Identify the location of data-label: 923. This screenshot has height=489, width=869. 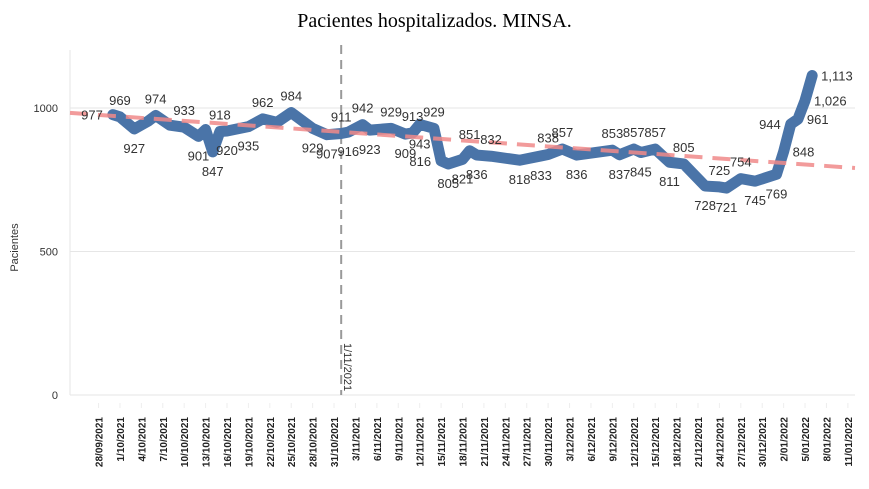
(370, 149).